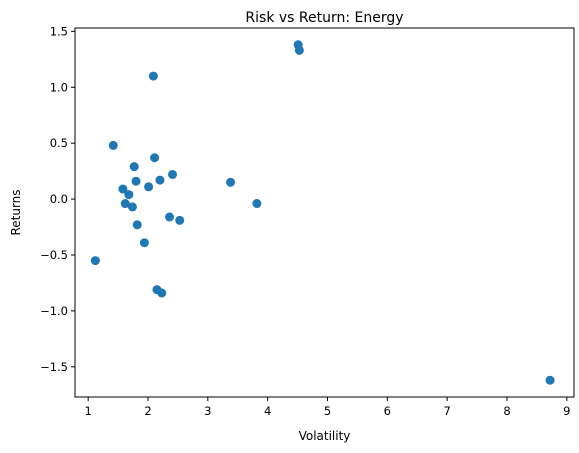  What do you see at coordinates (59, 143) in the screenshot?
I see `y-tick-label: 0.5` at bounding box center [59, 143].